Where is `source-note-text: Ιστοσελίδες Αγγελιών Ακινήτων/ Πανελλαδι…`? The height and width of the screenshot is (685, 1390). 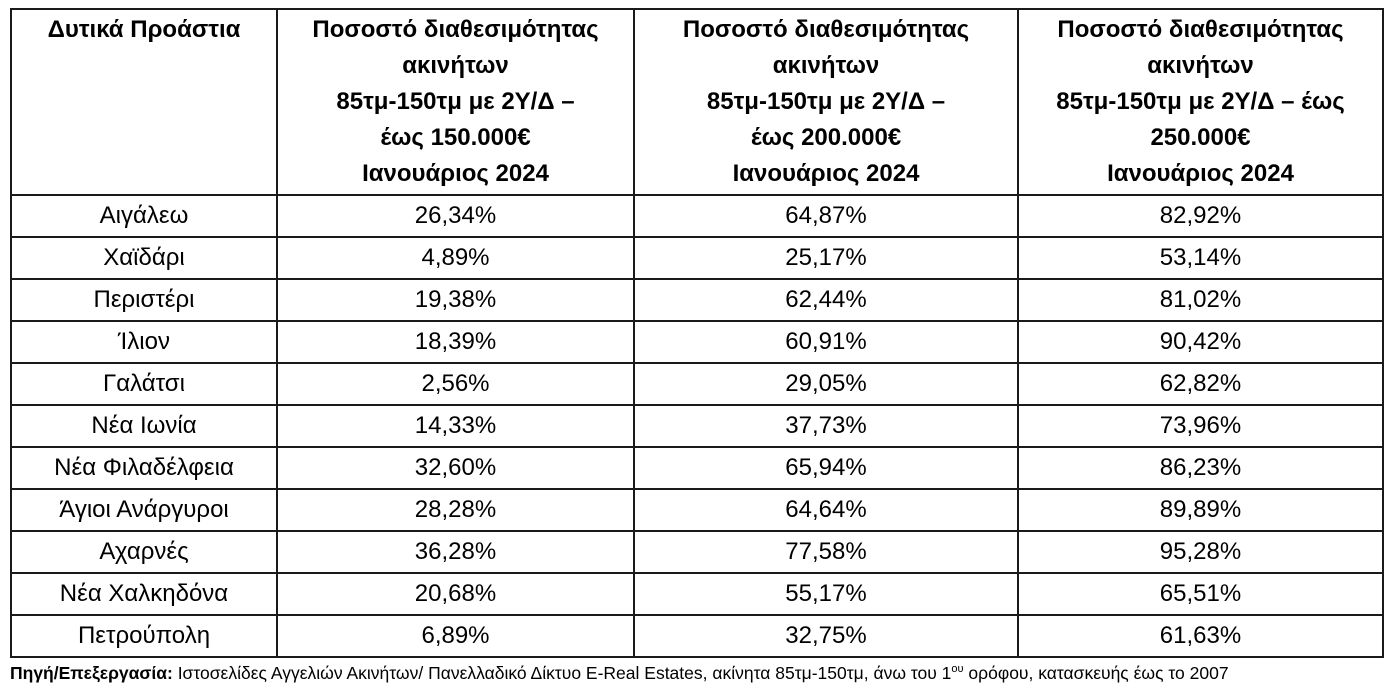
source-note-text: Ιστοσελίδες Αγγελιών Ακινήτων/ Πανελλαδι… is located at coordinates (562, 673).